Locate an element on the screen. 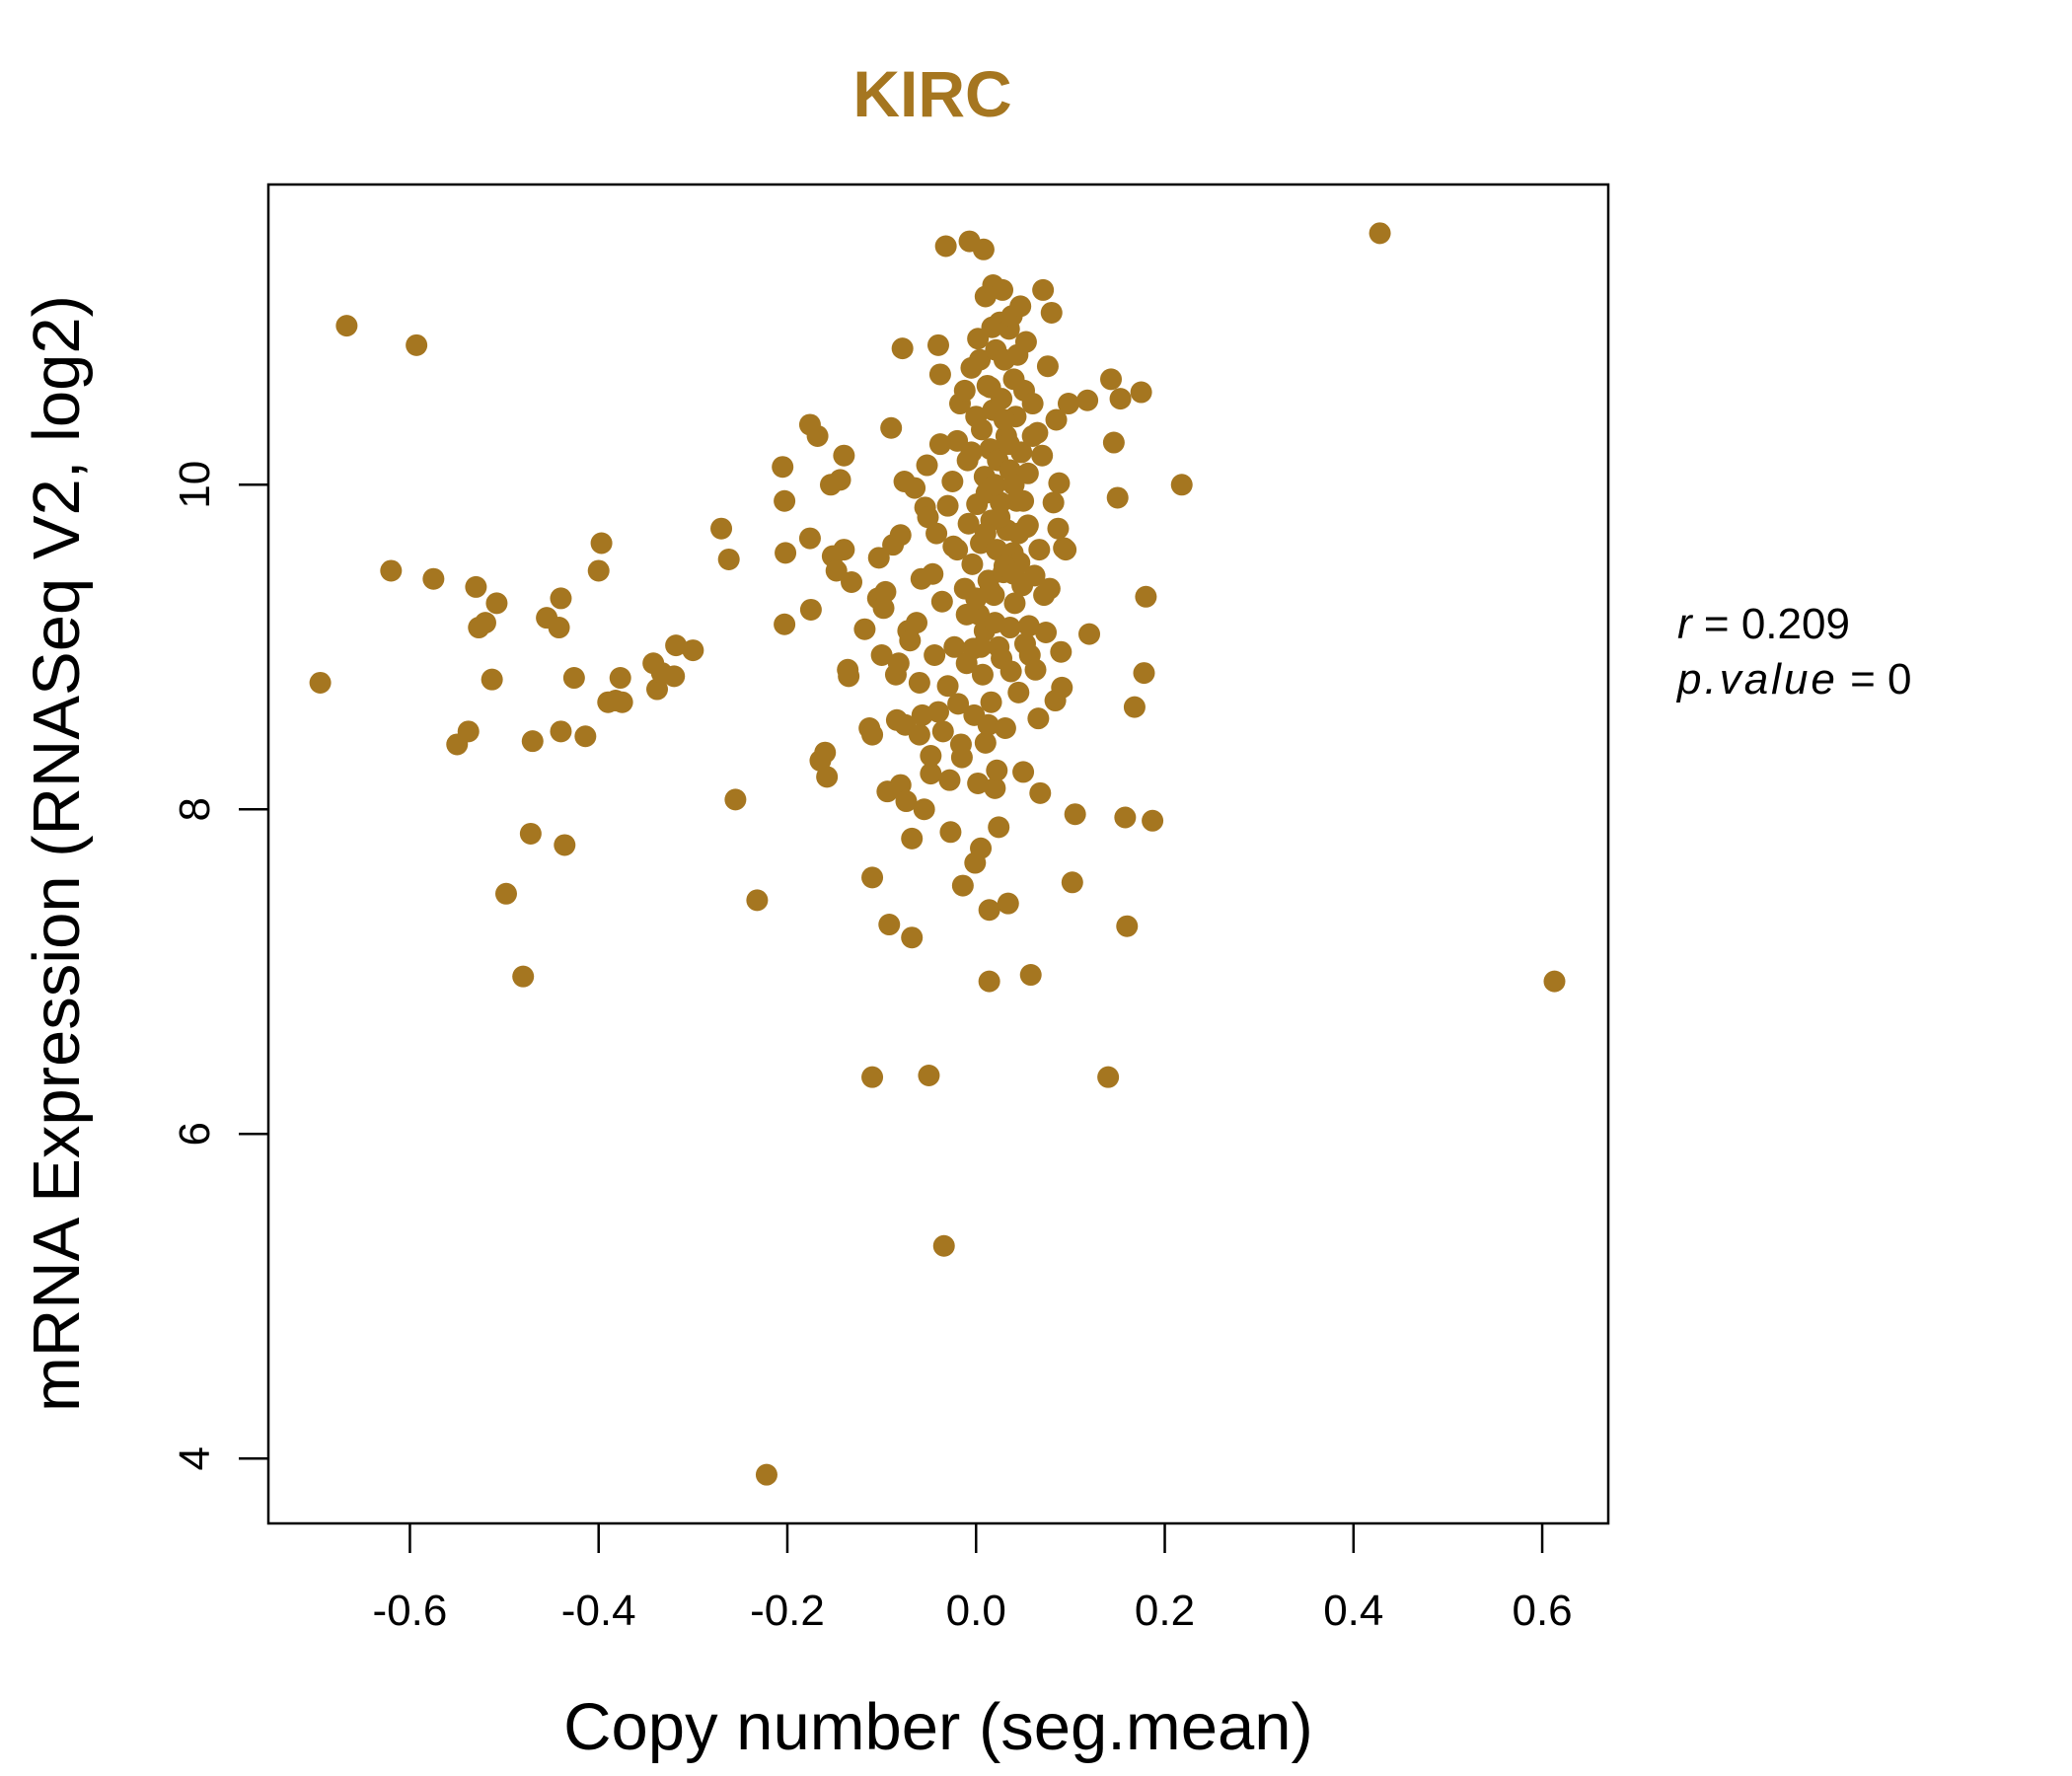 The width and height of the screenshot is (2072, 1776). x-tick-label: 0.4 is located at coordinates (1353, 1611).